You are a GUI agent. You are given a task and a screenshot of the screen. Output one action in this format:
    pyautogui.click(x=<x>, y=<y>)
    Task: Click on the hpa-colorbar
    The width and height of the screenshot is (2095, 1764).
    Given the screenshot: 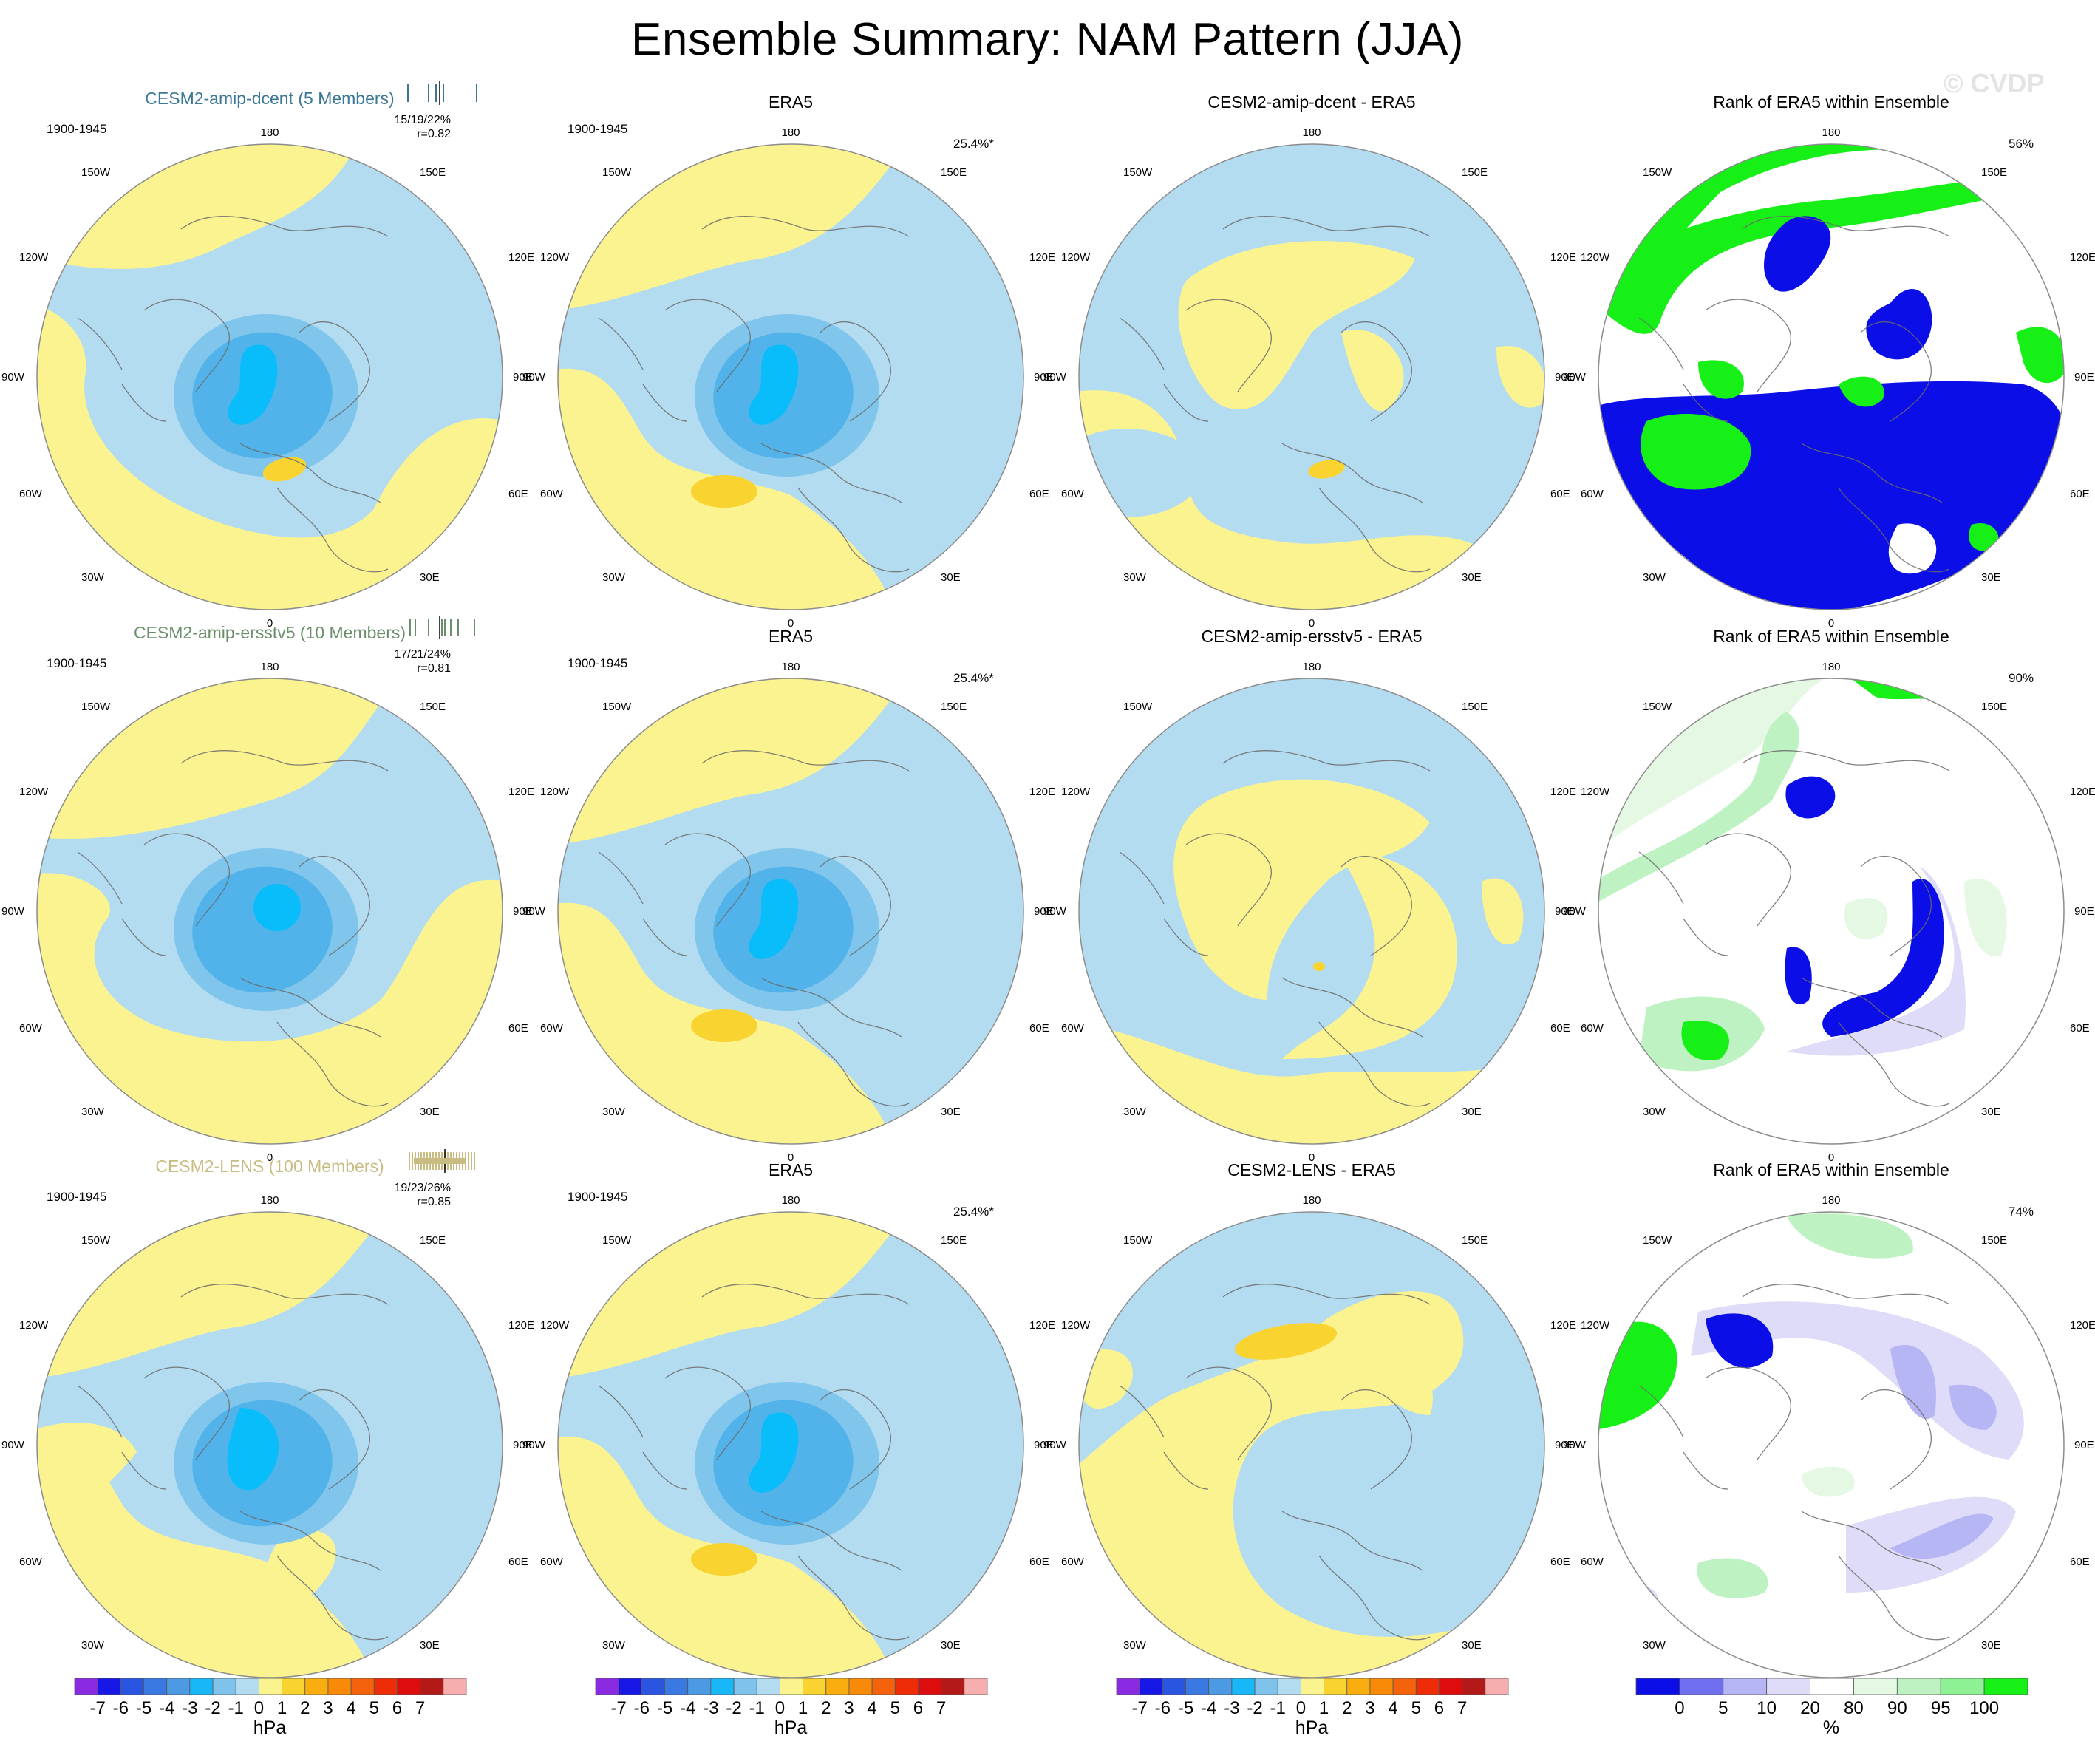 What is the action you would take?
    pyautogui.click(x=1312, y=1686)
    